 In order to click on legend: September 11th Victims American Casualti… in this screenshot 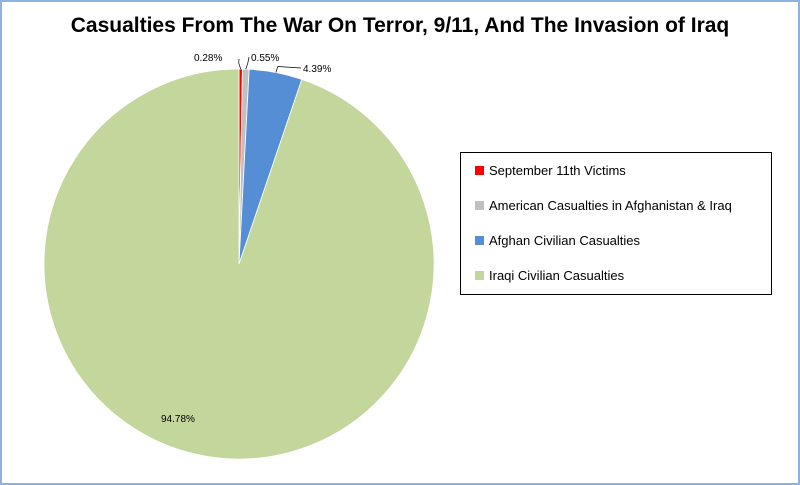, I will do `click(616, 223)`.